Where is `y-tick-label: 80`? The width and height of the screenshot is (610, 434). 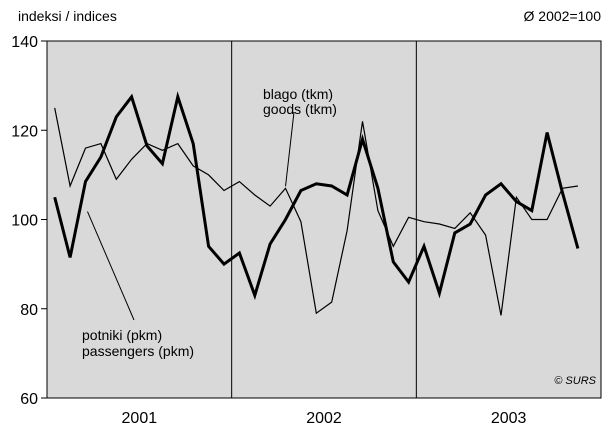
y-tick-label: 80 is located at coordinates (29, 310).